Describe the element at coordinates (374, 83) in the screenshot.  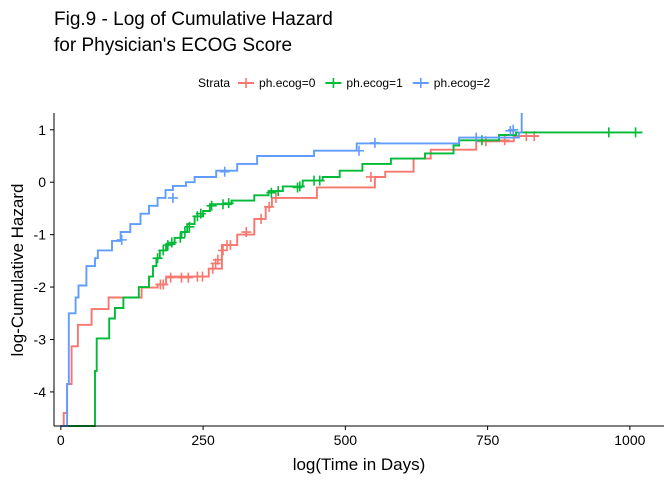
I see `legend-label: ph.ecog=1` at that location.